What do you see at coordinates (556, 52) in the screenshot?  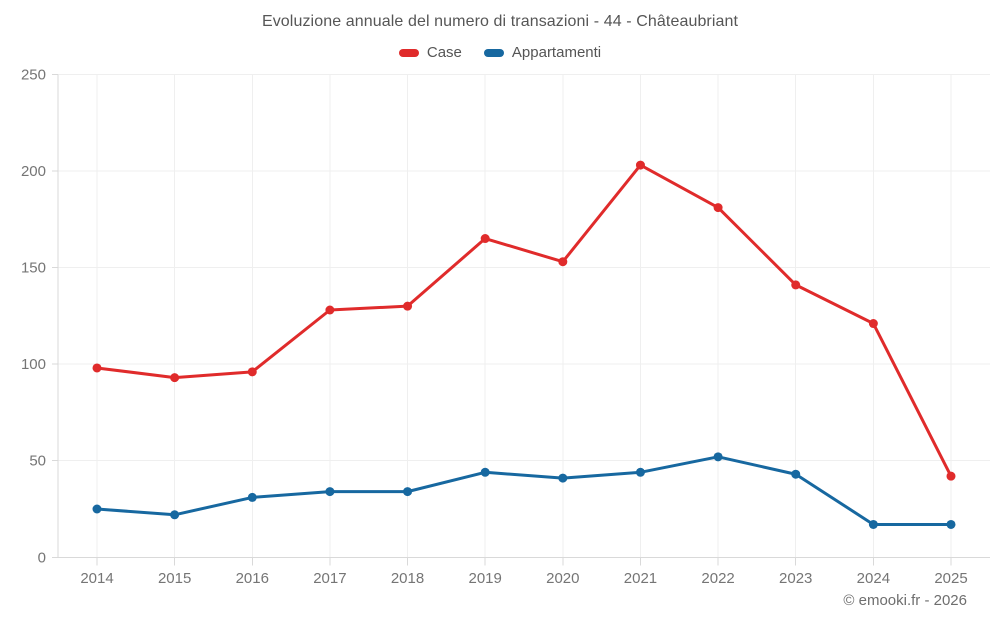 I see `legend-label-appartamenti: Appartamenti` at bounding box center [556, 52].